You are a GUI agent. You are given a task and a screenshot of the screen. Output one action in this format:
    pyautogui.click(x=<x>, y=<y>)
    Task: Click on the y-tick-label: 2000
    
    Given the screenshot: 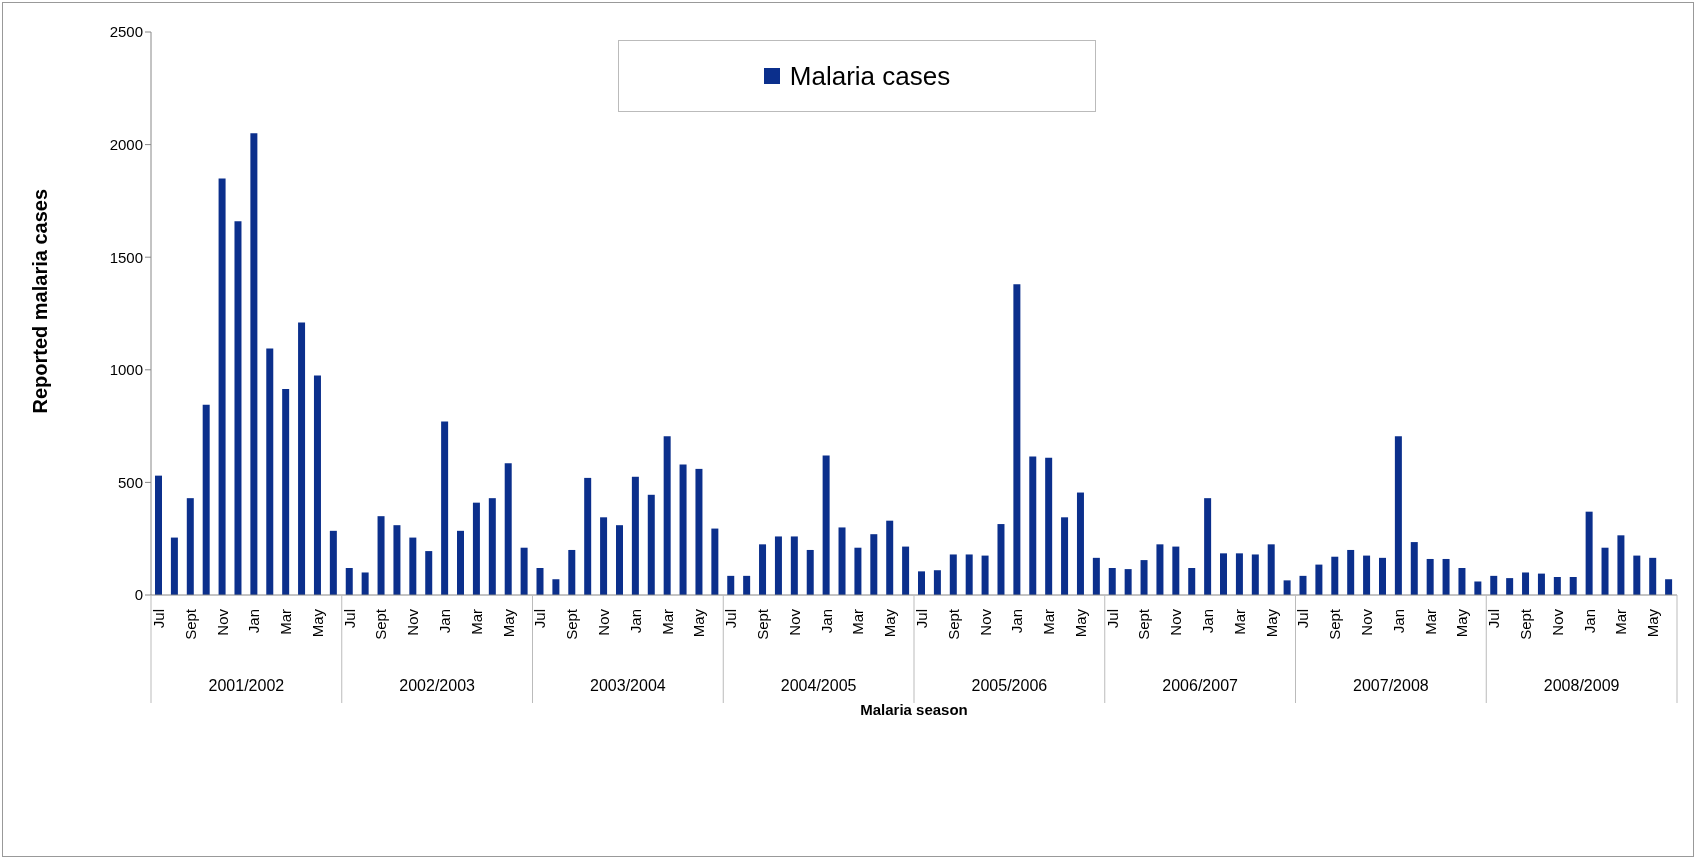 What is the action you would take?
    pyautogui.click(x=126, y=144)
    